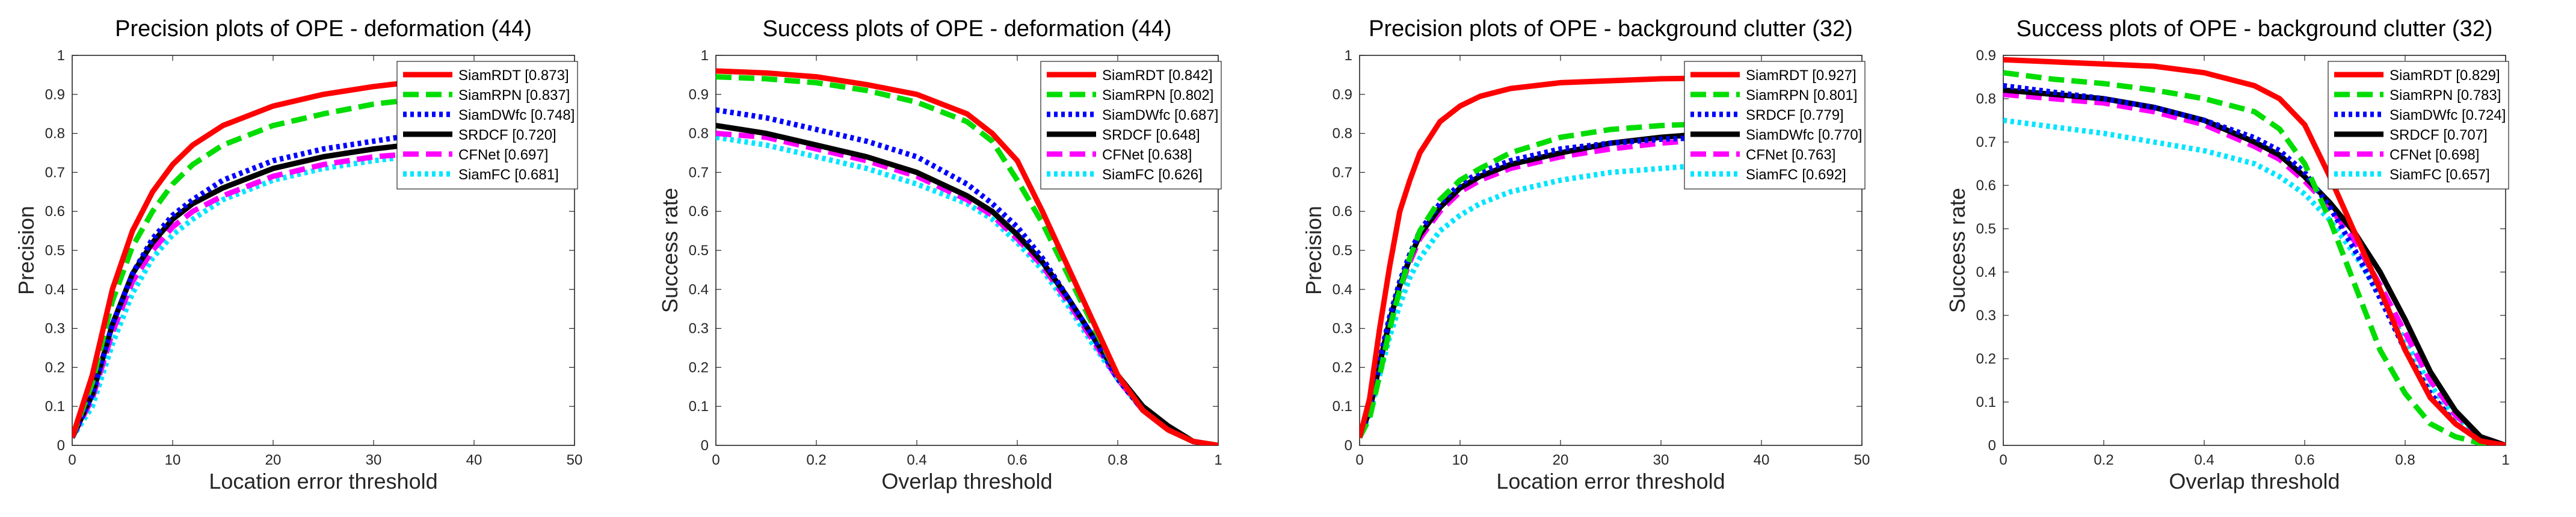 The width and height of the screenshot is (2576, 517). I want to click on x-axis-label: Overlap threshold, so click(2254, 482).